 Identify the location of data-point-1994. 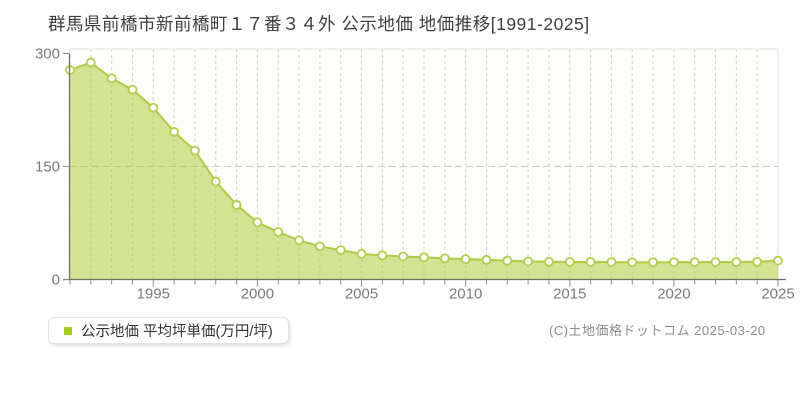
(132, 89).